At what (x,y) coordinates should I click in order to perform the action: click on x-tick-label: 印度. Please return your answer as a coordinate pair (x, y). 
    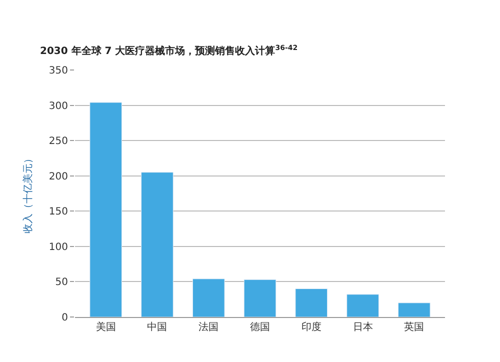
    Looking at the image, I should click on (311, 327).